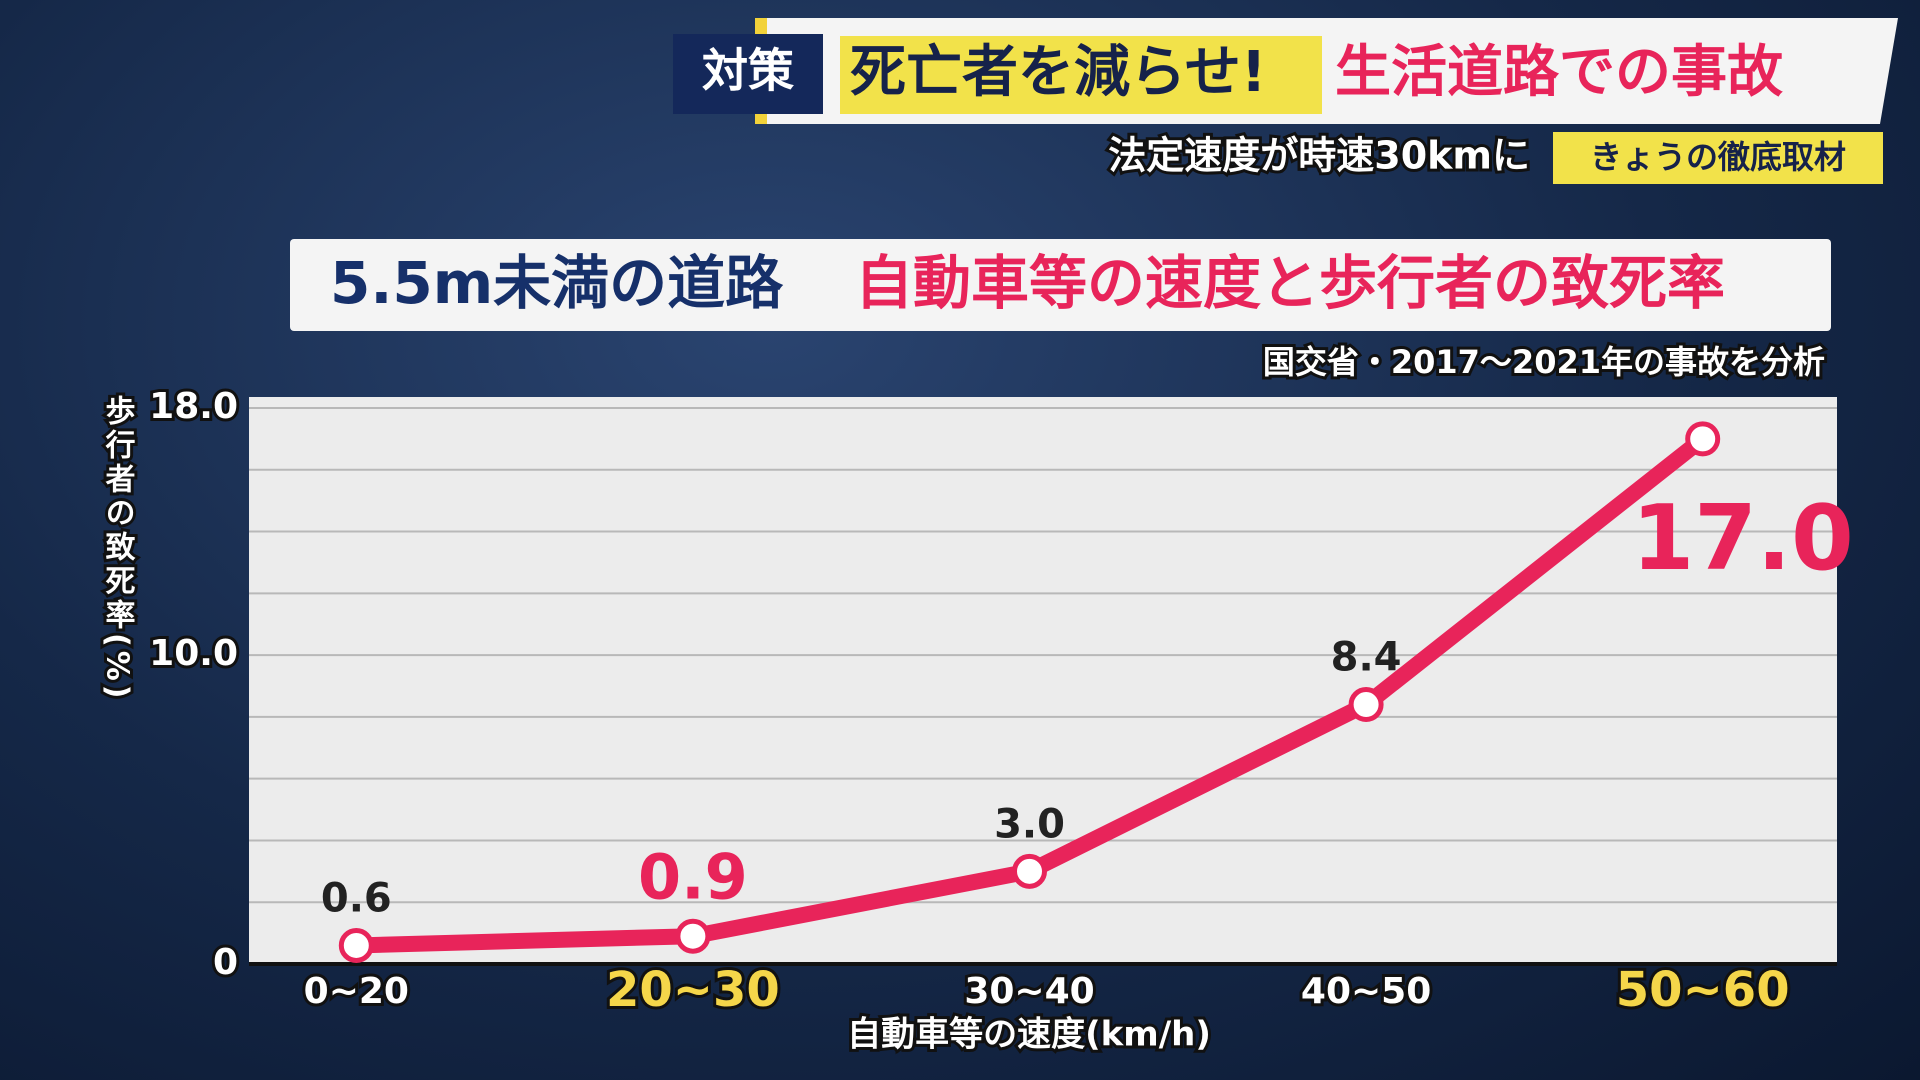 The image size is (1920, 1080). Describe the element at coordinates (1366, 658) in the screenshot. I see `value-label: 8.4` at that location.